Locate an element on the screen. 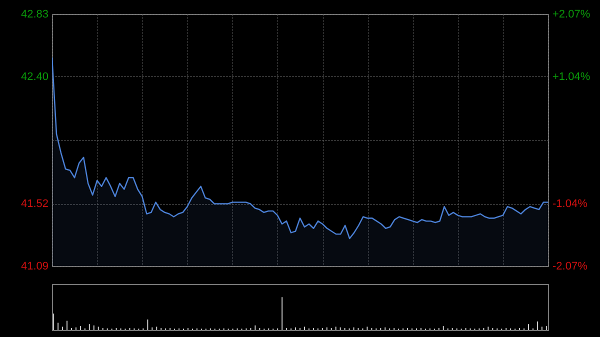 This screenshot has height=337, width=600. y2-tick-label: -2.07% is located at coordinates (570, 266).